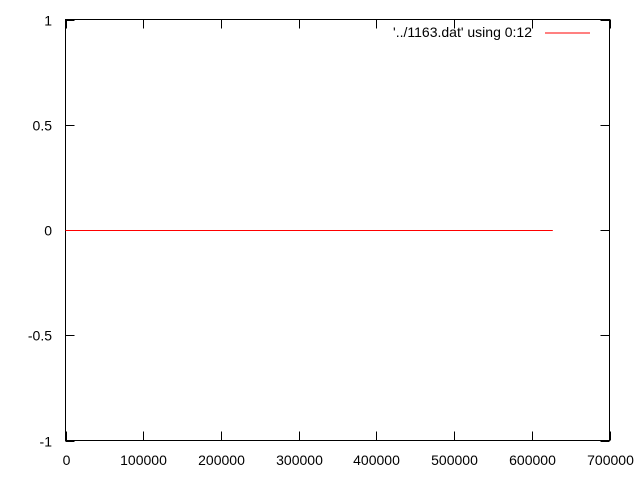 The image size is (640, 480). What do you see at coordinates (48, 231) in the screenshot?
I see `y-tick-label: 0` at bounding box center [48, 231].